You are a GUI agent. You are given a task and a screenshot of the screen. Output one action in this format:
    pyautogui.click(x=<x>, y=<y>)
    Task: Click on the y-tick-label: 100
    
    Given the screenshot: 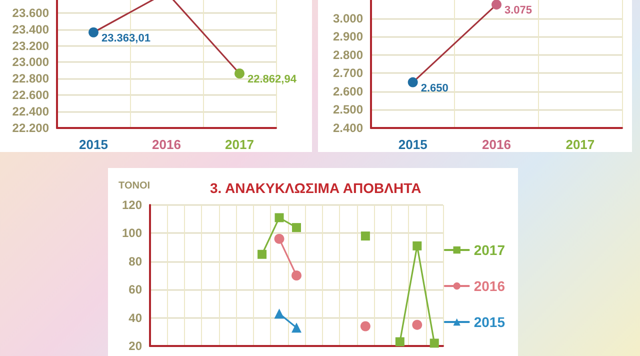 What is the action you would take?
    pyautogui.click(x=132, y=233)
    